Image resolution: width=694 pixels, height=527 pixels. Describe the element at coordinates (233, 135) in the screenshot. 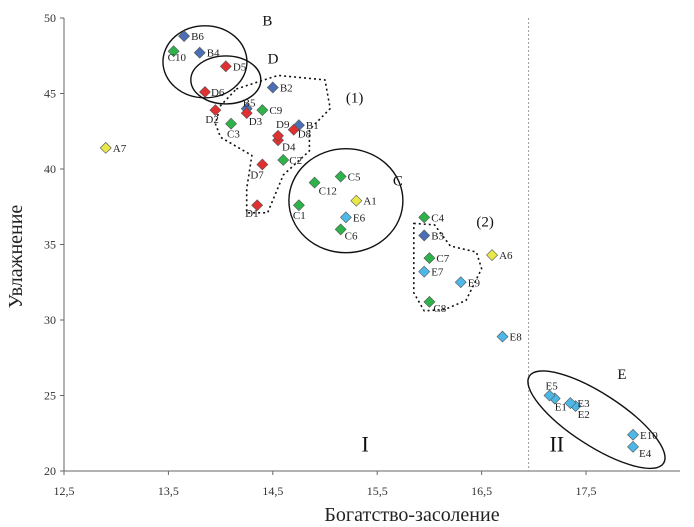

I see `point-label: C3` at that location.